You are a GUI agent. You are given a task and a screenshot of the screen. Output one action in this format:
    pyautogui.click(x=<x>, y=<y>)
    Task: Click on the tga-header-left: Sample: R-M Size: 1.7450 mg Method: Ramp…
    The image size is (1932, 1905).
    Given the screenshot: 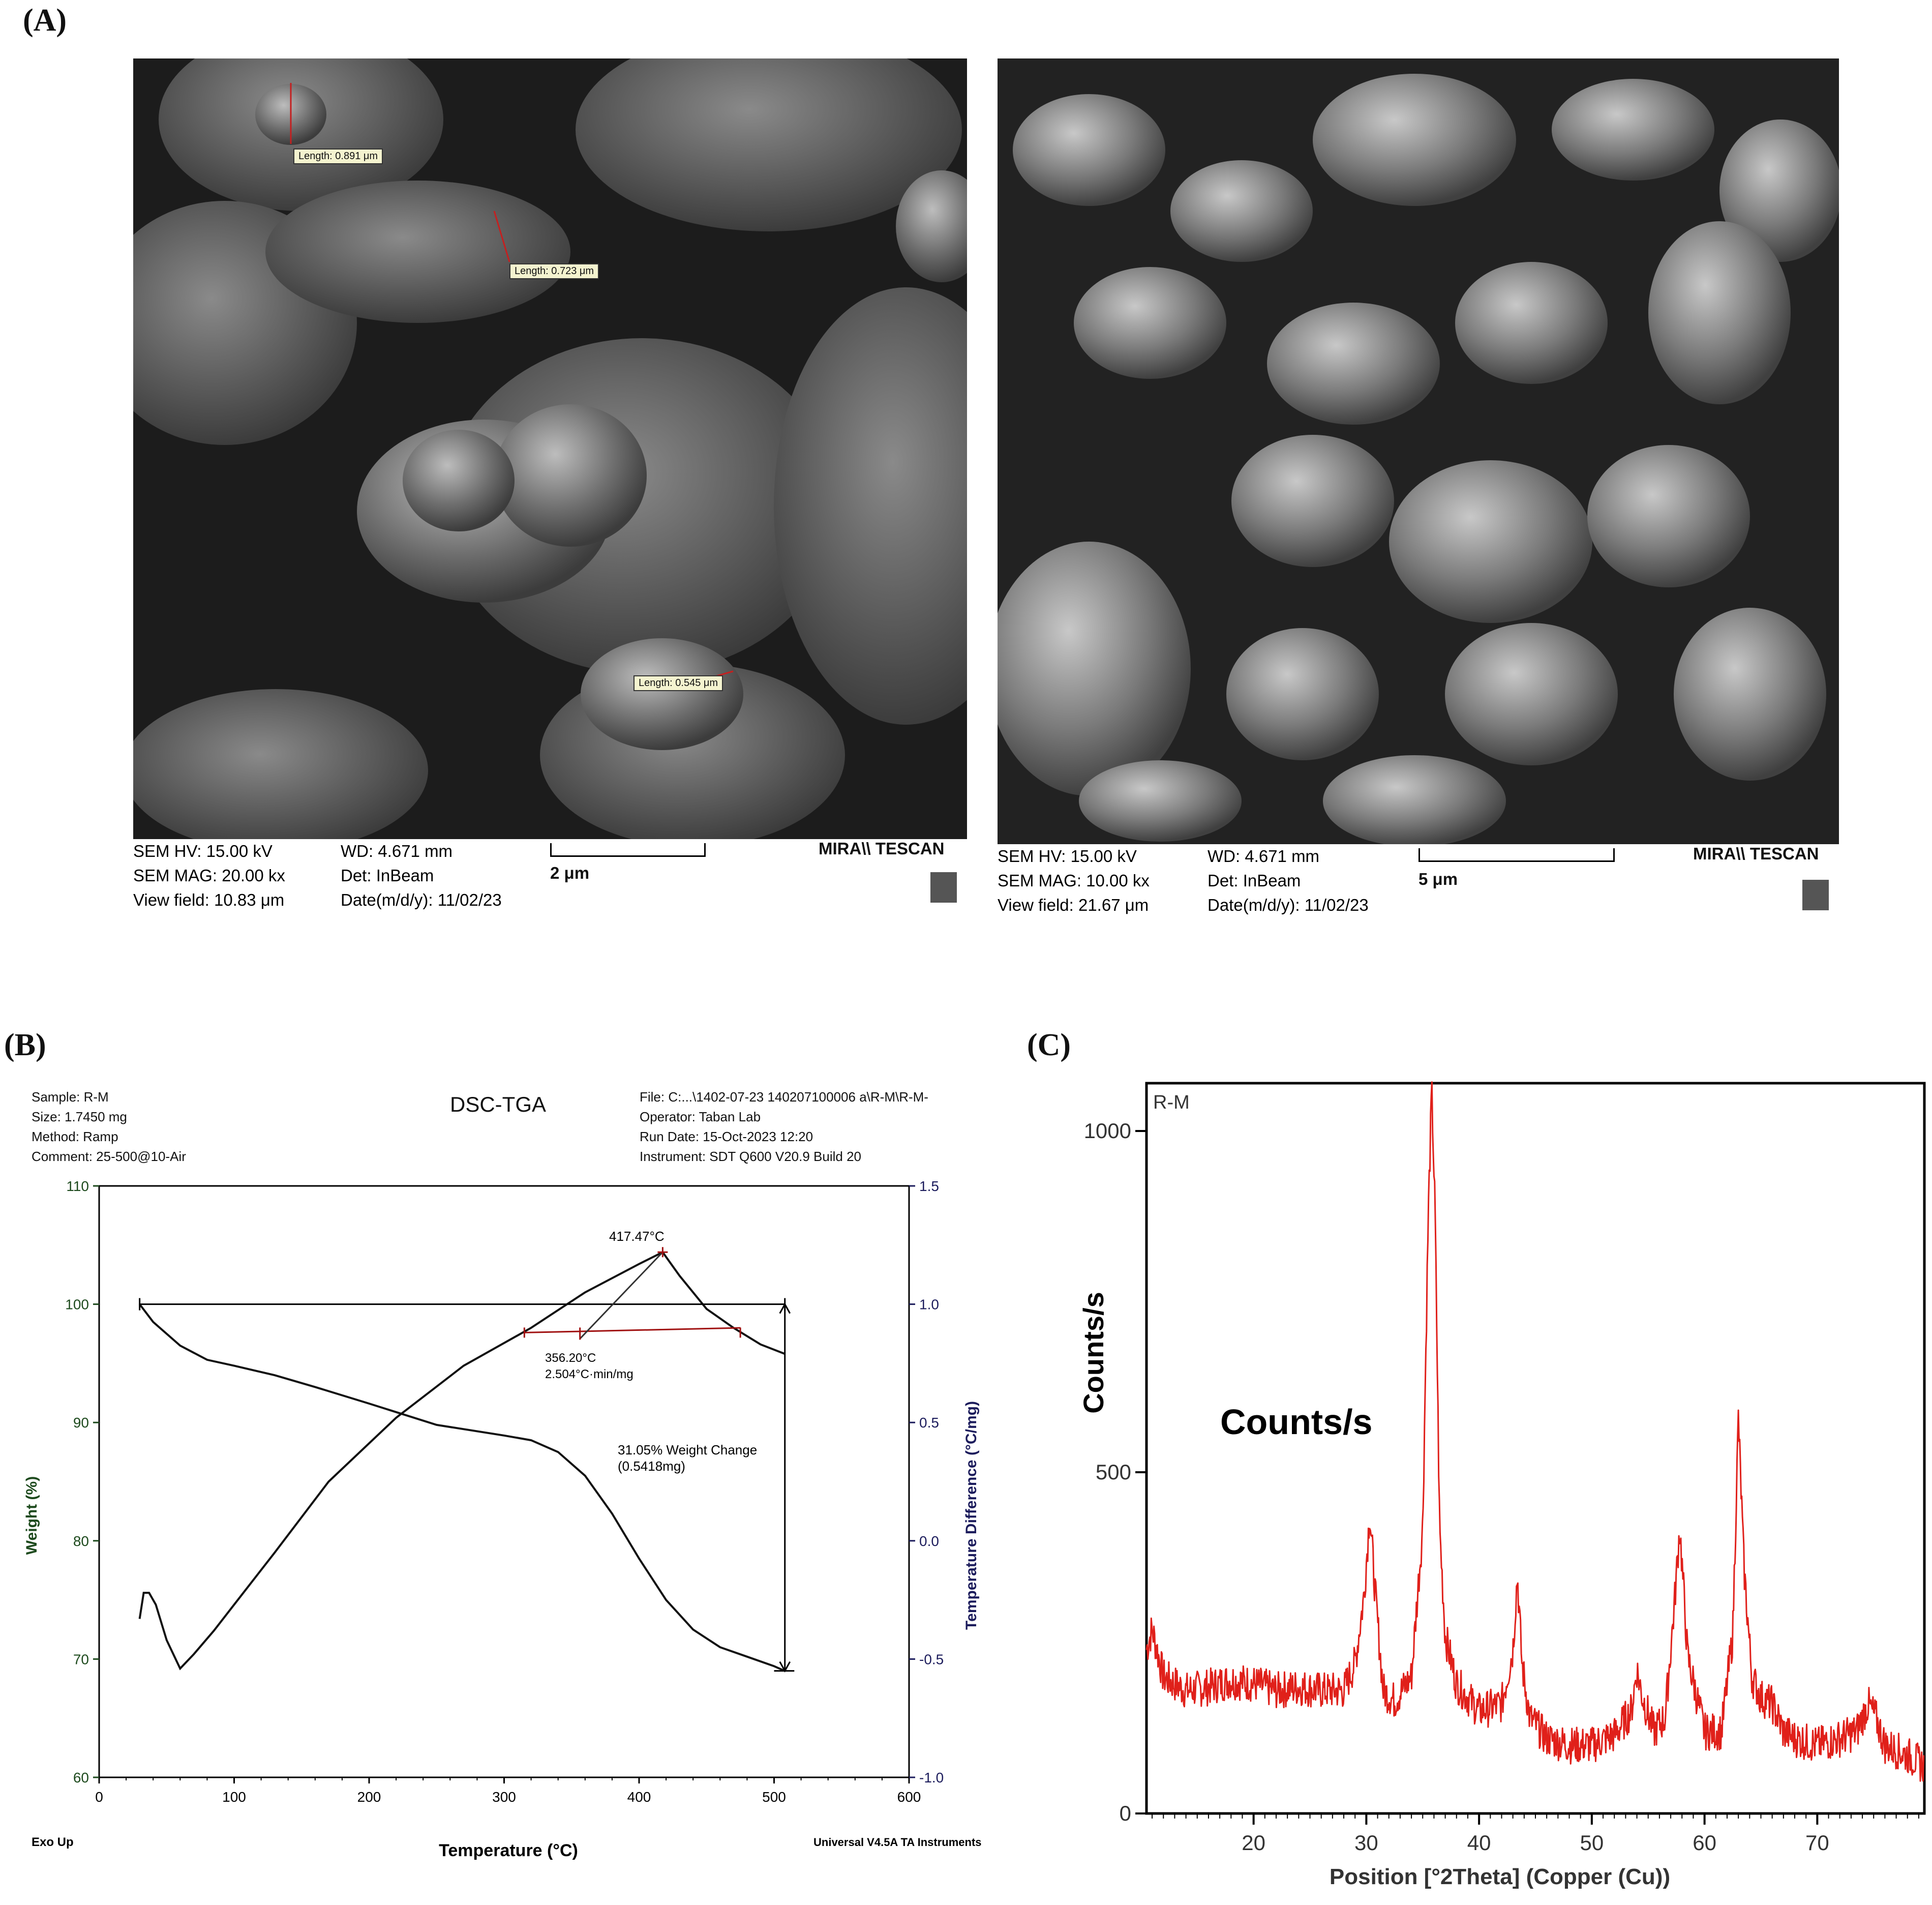 What is the action you would take?
    pyautogui.click(x=109, y=1127)
    